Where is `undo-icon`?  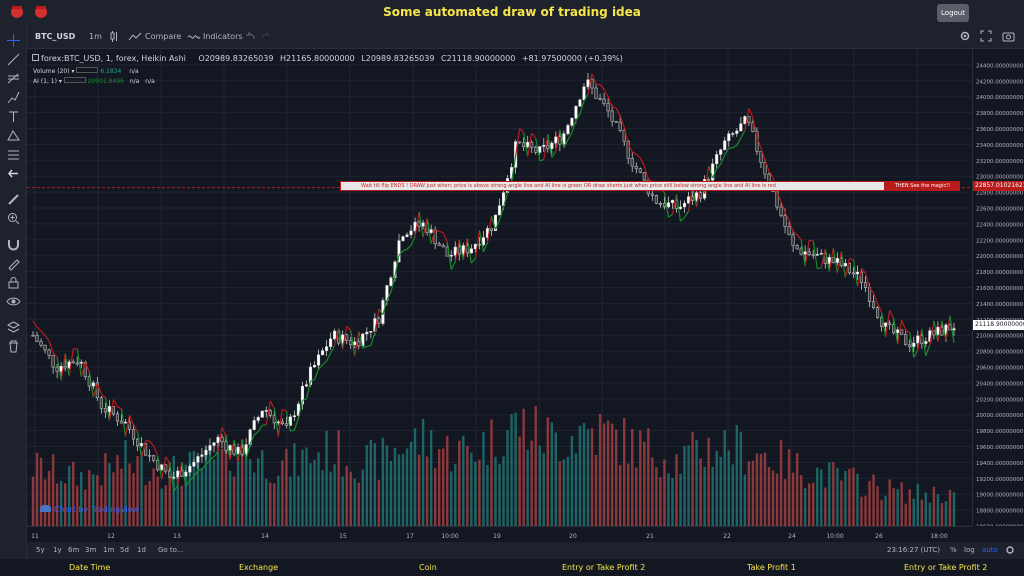
undo-icon is located at coordinates (250, 36).